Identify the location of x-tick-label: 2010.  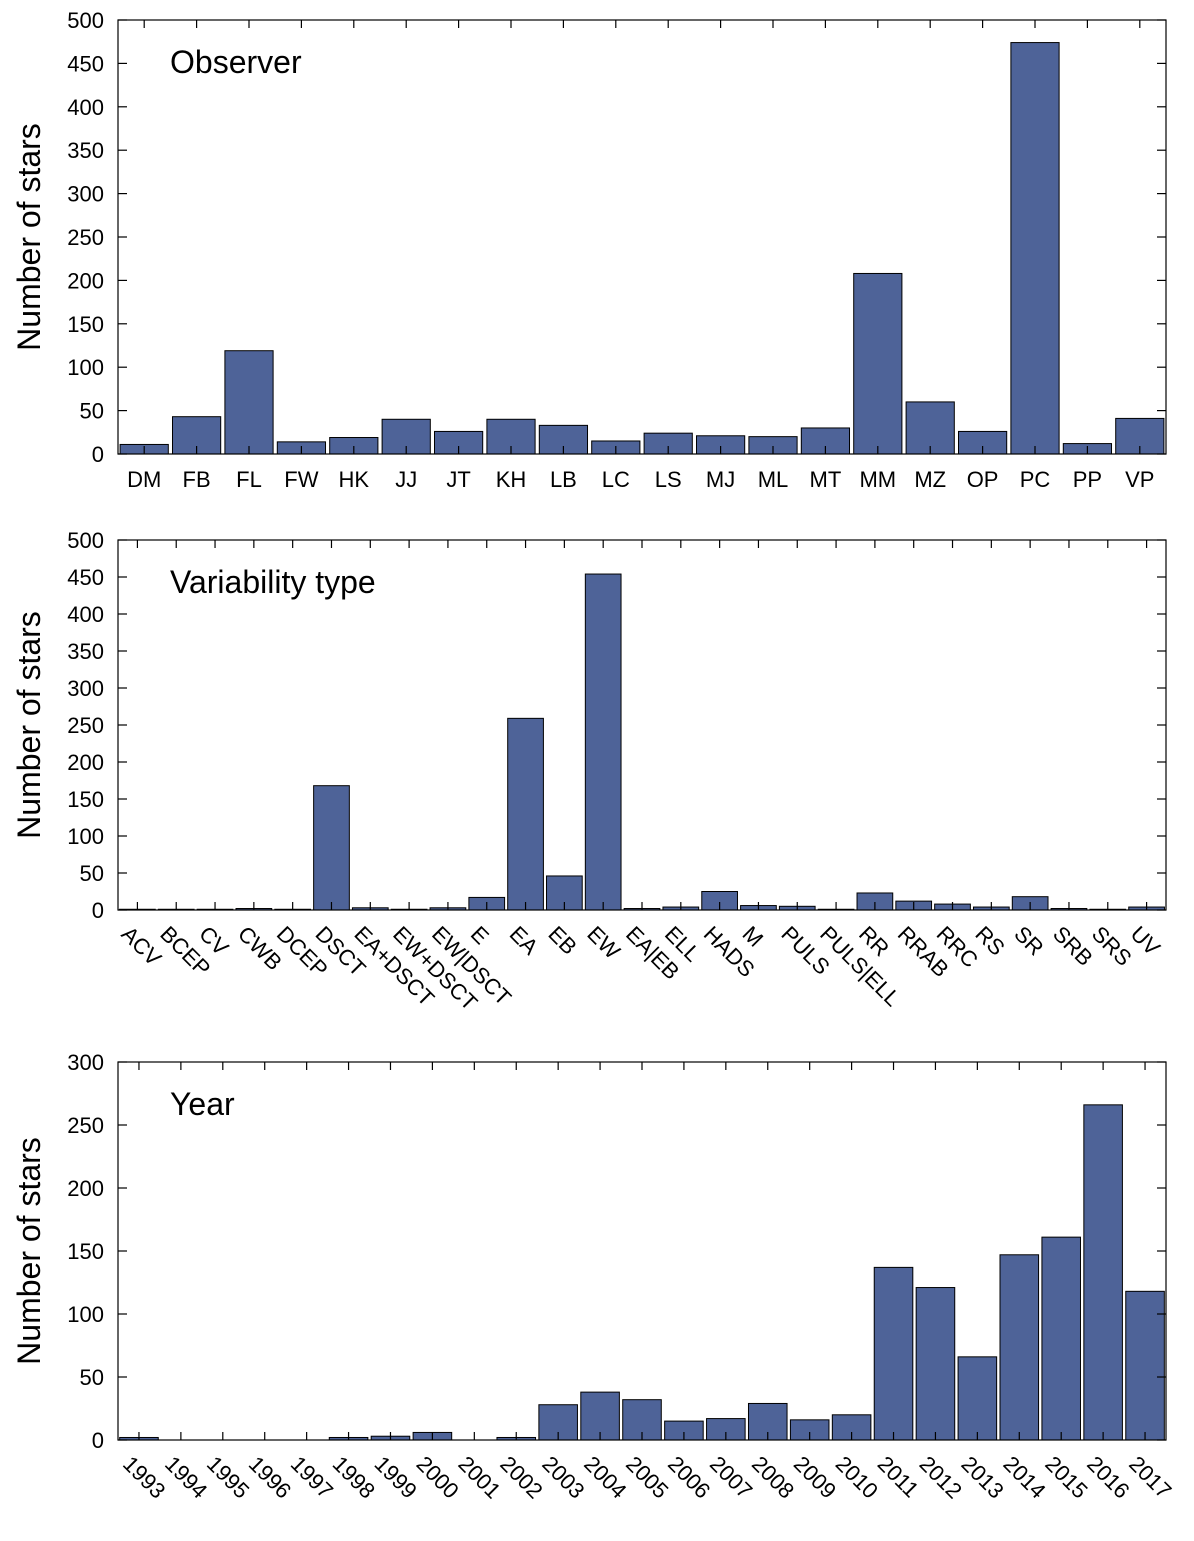
(857, 1477).